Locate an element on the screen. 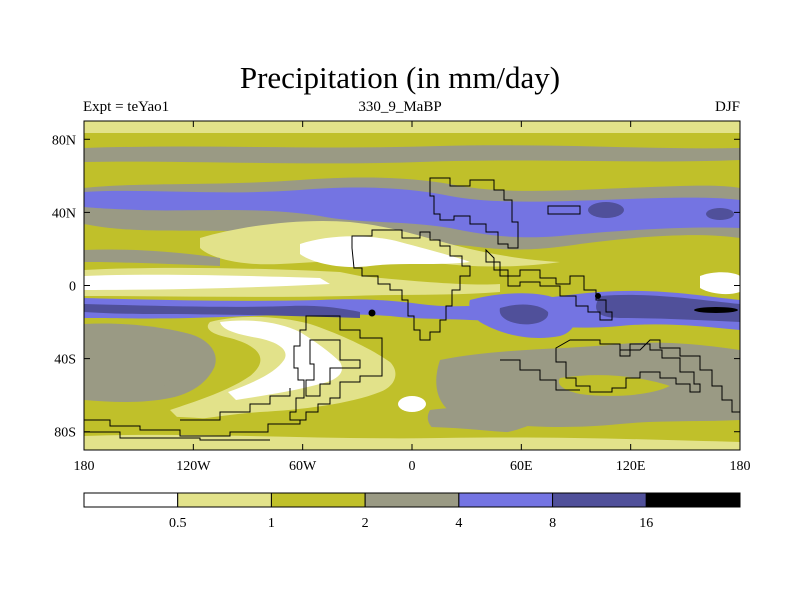 The width and height of the screenshot is (800, 600). map-title: Precipitation (in mm/day) is located at coordinates (400, 77).